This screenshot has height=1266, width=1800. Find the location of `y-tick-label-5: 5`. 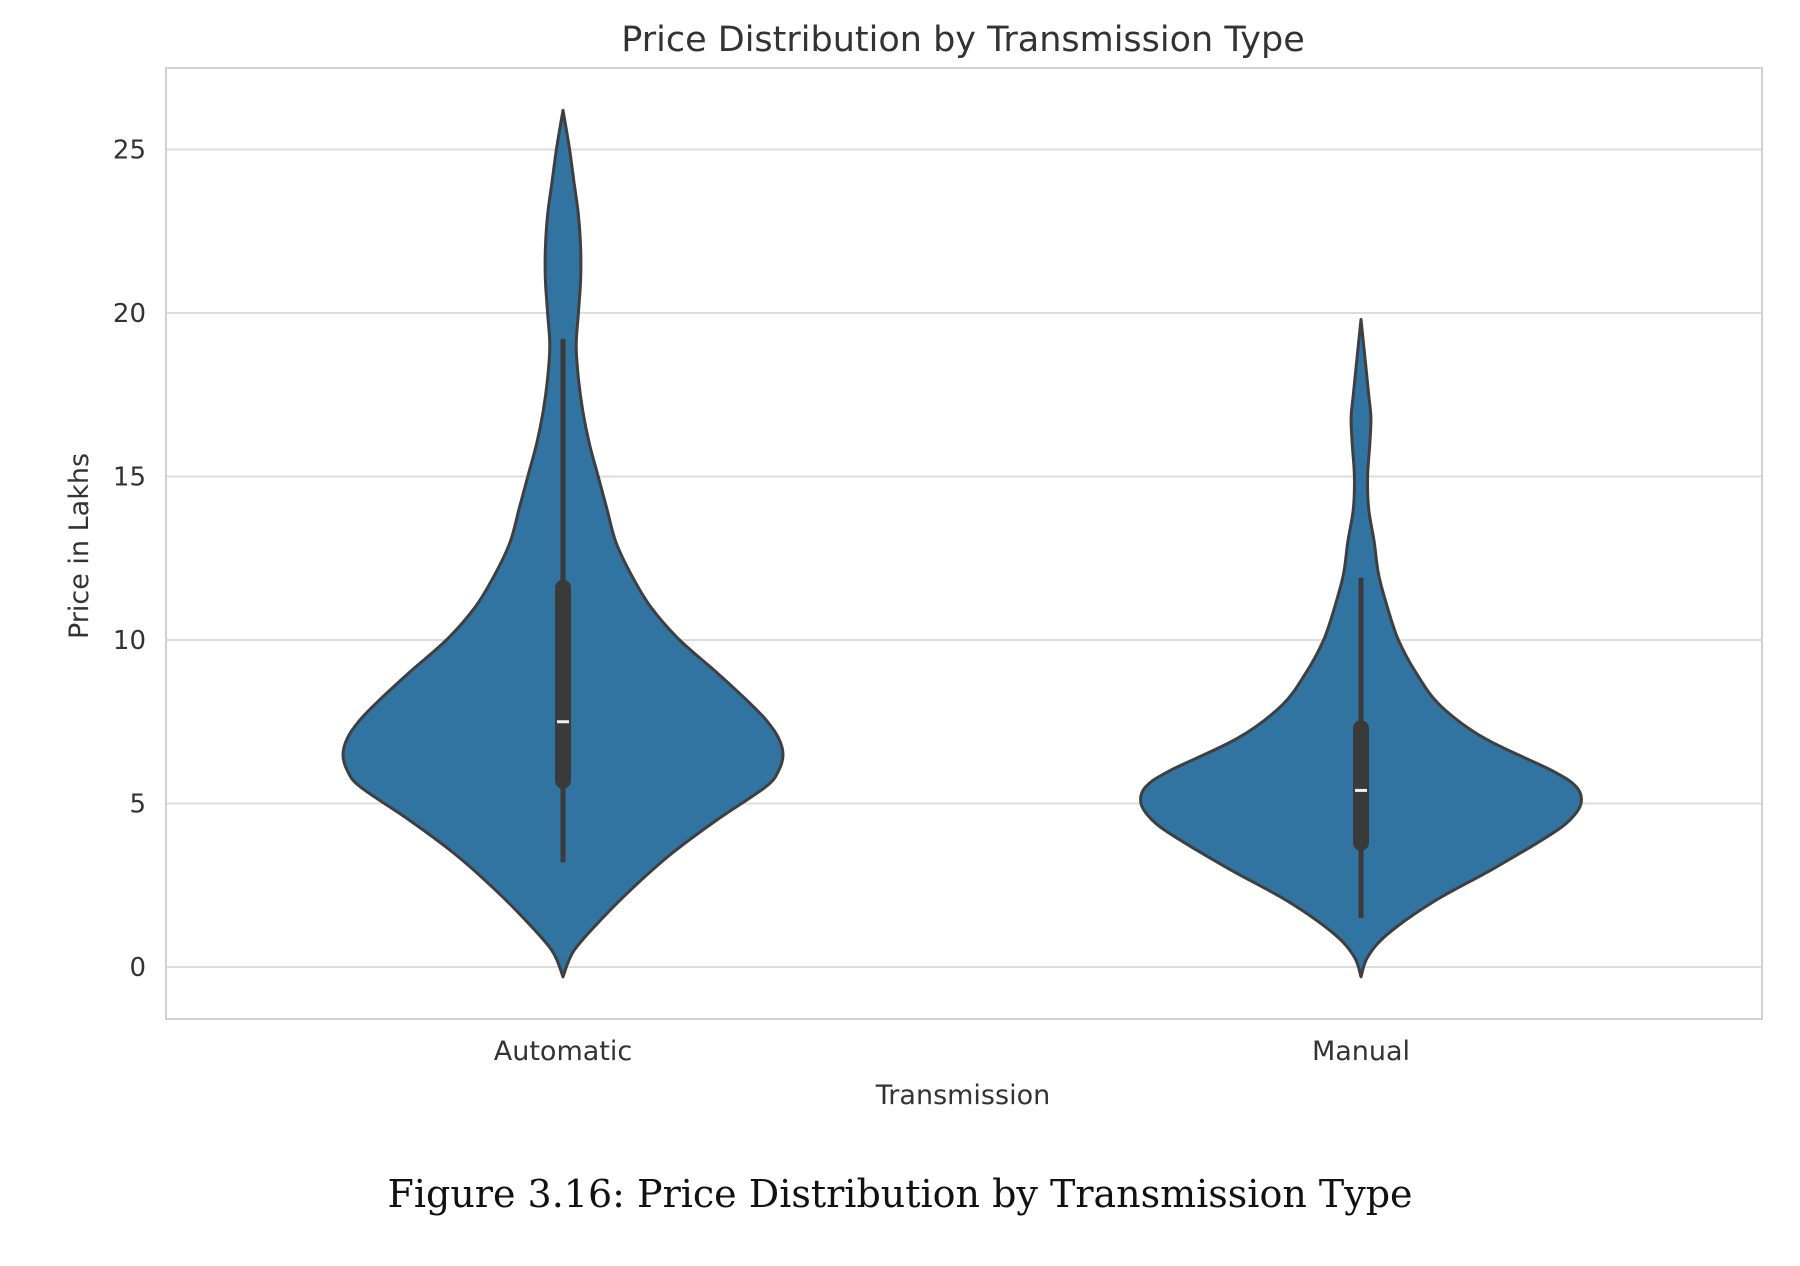

y-tick-label-5: 5 is located at coordinates (137, 805).